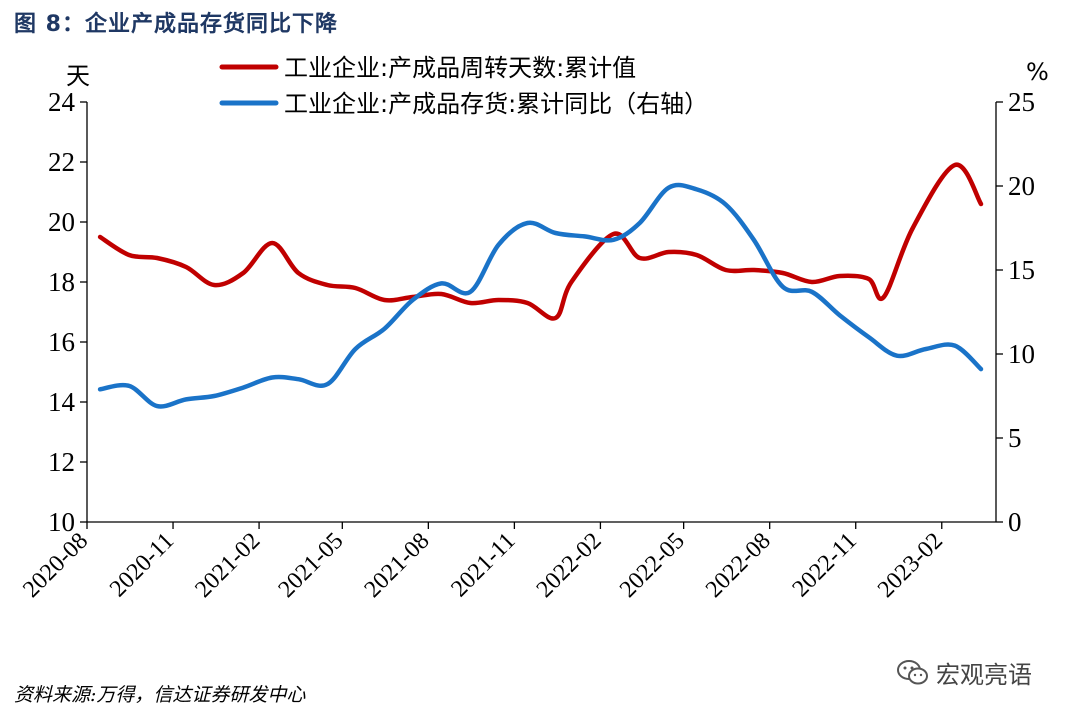 The height and width of the screenshot is (719, 1080). What do you see at coordinates (1021, 354) in the screenshot?
I see `right-y-tick-label: 10` at bounding box center [1021, 354].